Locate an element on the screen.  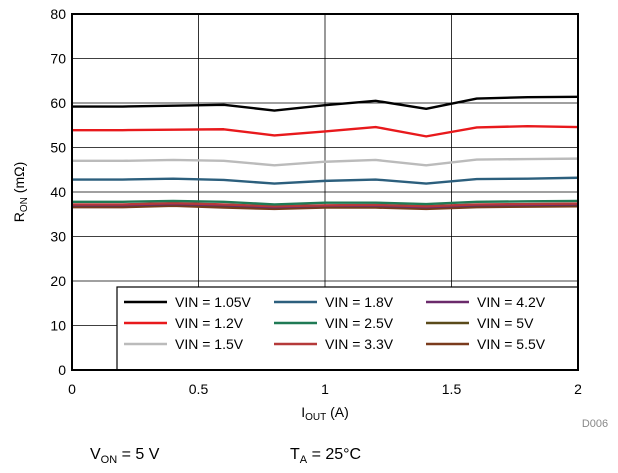
y-tick-label: 0 is located at coordinates (62, 370).